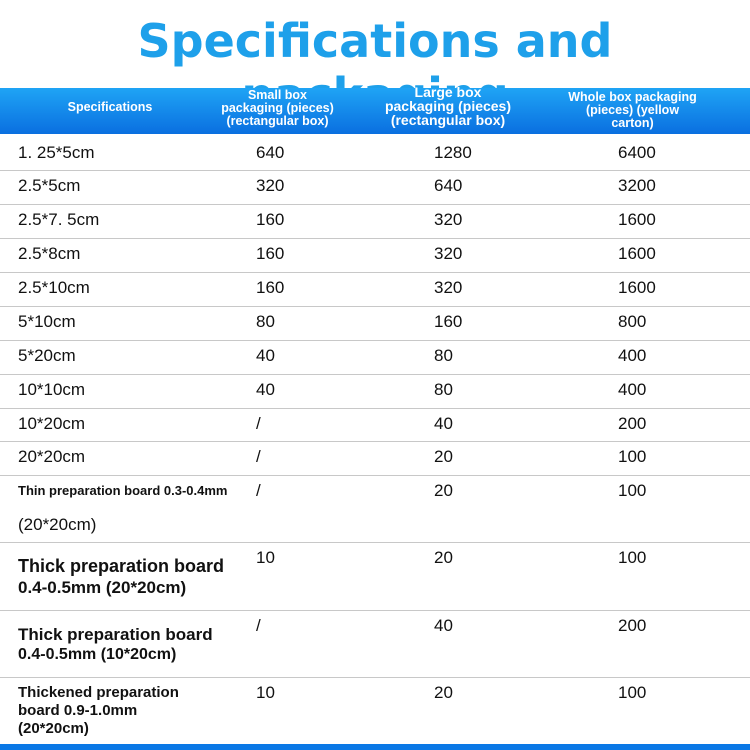 The width and height of the screenshot is (750, 750). Describe the element at coordinates (59, 219) in the screenshot. I see `spec-text: 2.5*7. 5cm` at that location.